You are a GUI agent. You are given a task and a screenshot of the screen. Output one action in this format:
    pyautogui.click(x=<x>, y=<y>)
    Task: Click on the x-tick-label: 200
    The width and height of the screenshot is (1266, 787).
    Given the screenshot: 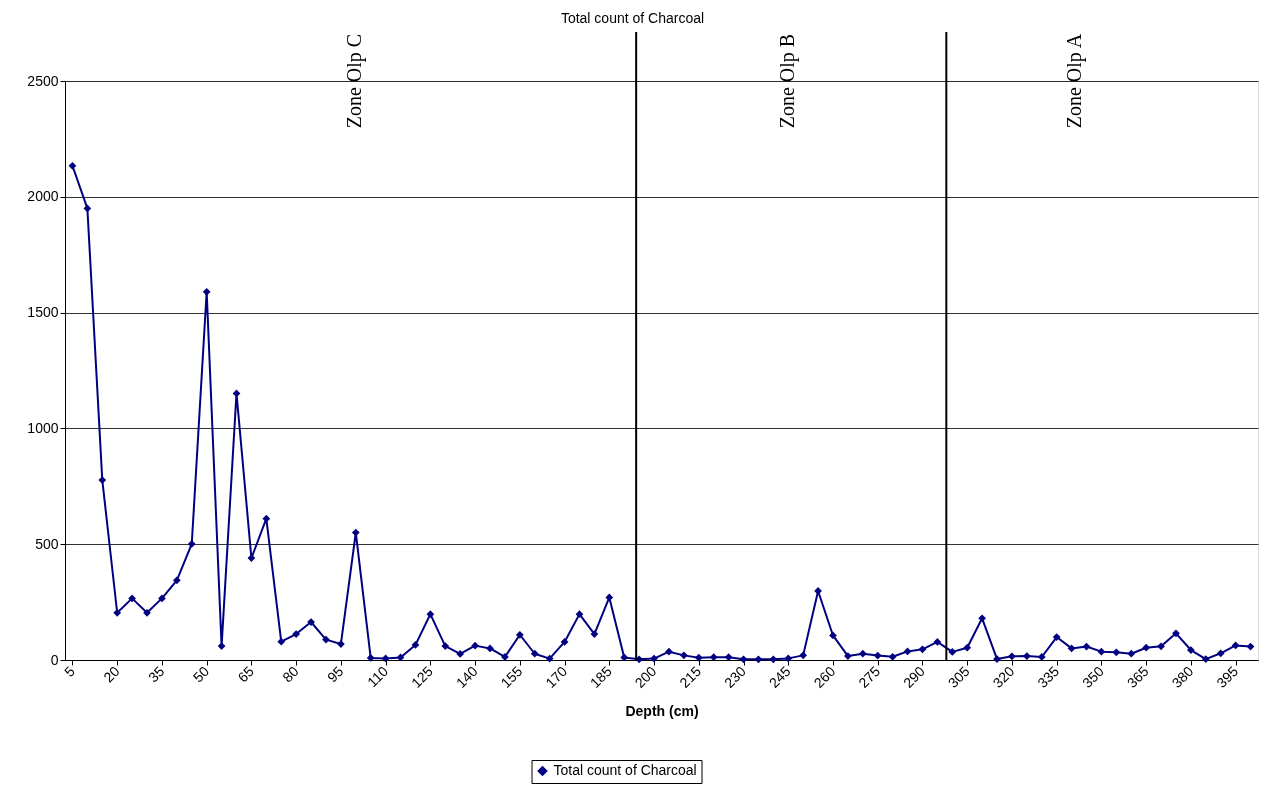 What is the action you would take?
    pyautogui.click(x=645, y=676)
    